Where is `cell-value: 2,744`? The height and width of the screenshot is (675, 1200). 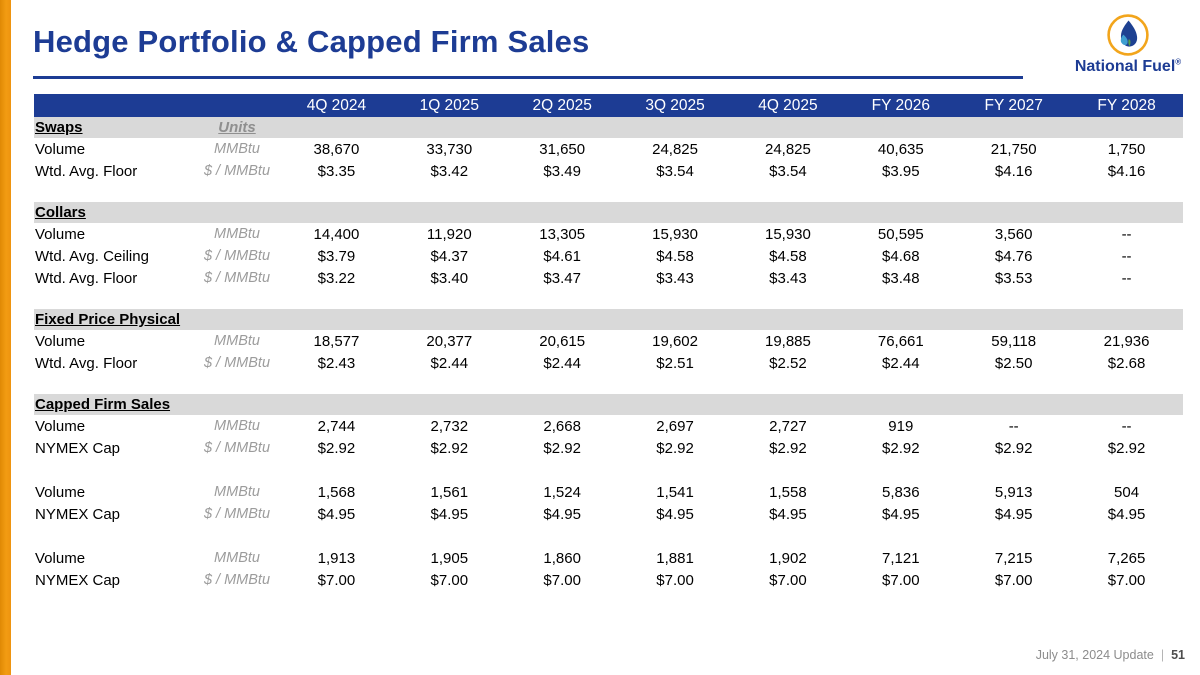
cell-value: 2,744 is located at coordinates (336, 426).